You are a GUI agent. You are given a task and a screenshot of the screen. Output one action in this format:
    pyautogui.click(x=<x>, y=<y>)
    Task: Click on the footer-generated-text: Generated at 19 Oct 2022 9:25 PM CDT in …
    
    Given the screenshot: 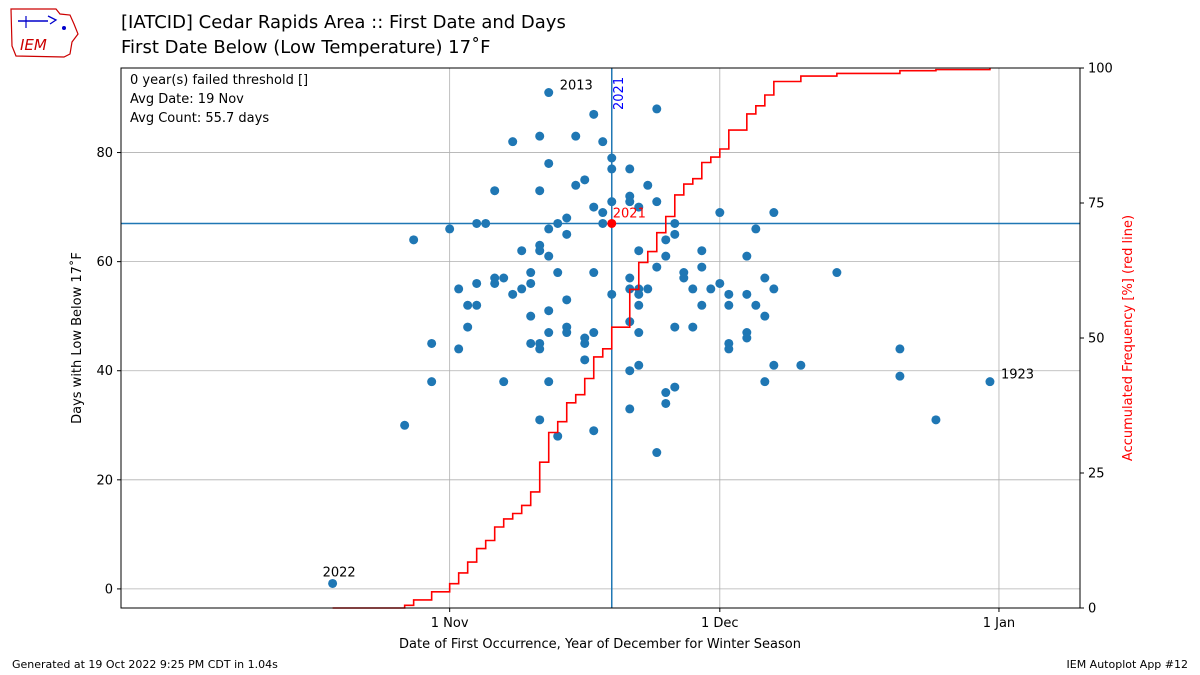 What is the action you would take?
    pyautogui.click(x=145, y=664)
    